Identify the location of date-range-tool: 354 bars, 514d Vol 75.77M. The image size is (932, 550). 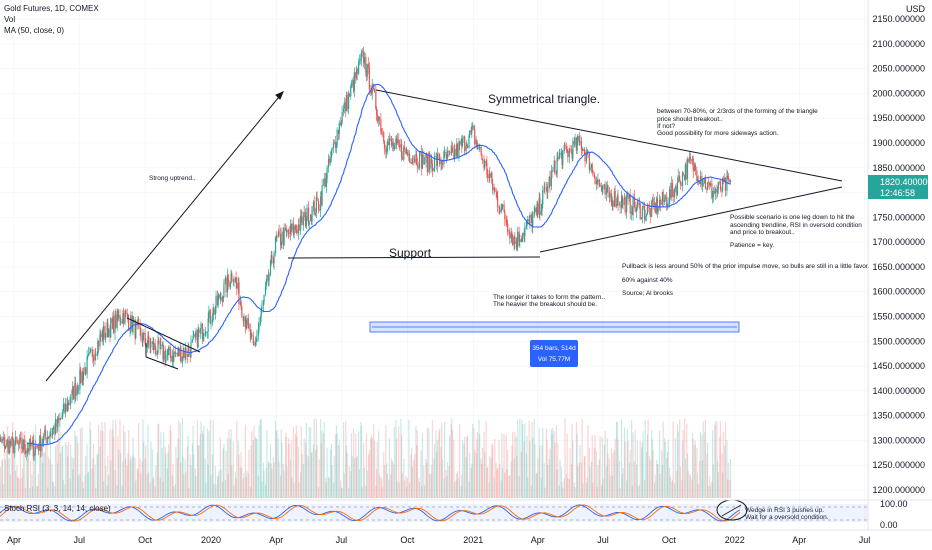
(554, 344).